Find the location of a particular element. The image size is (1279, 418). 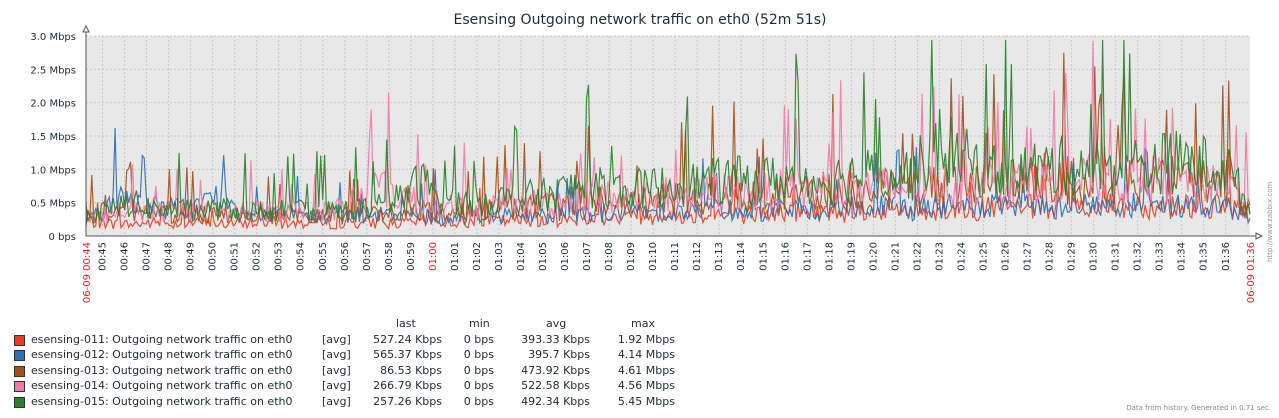

y-tick-label: 2.0 Mbps is located at coordinates (53, 104).